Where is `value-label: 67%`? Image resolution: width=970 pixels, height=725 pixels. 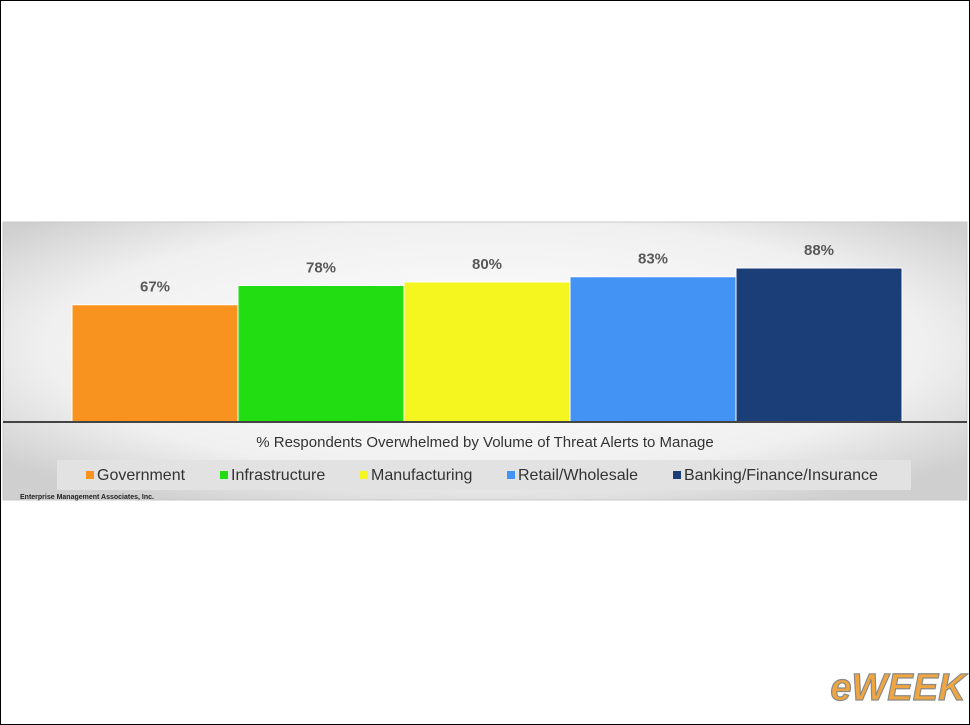
value-label: 67% is located at coordinates (155, 287).